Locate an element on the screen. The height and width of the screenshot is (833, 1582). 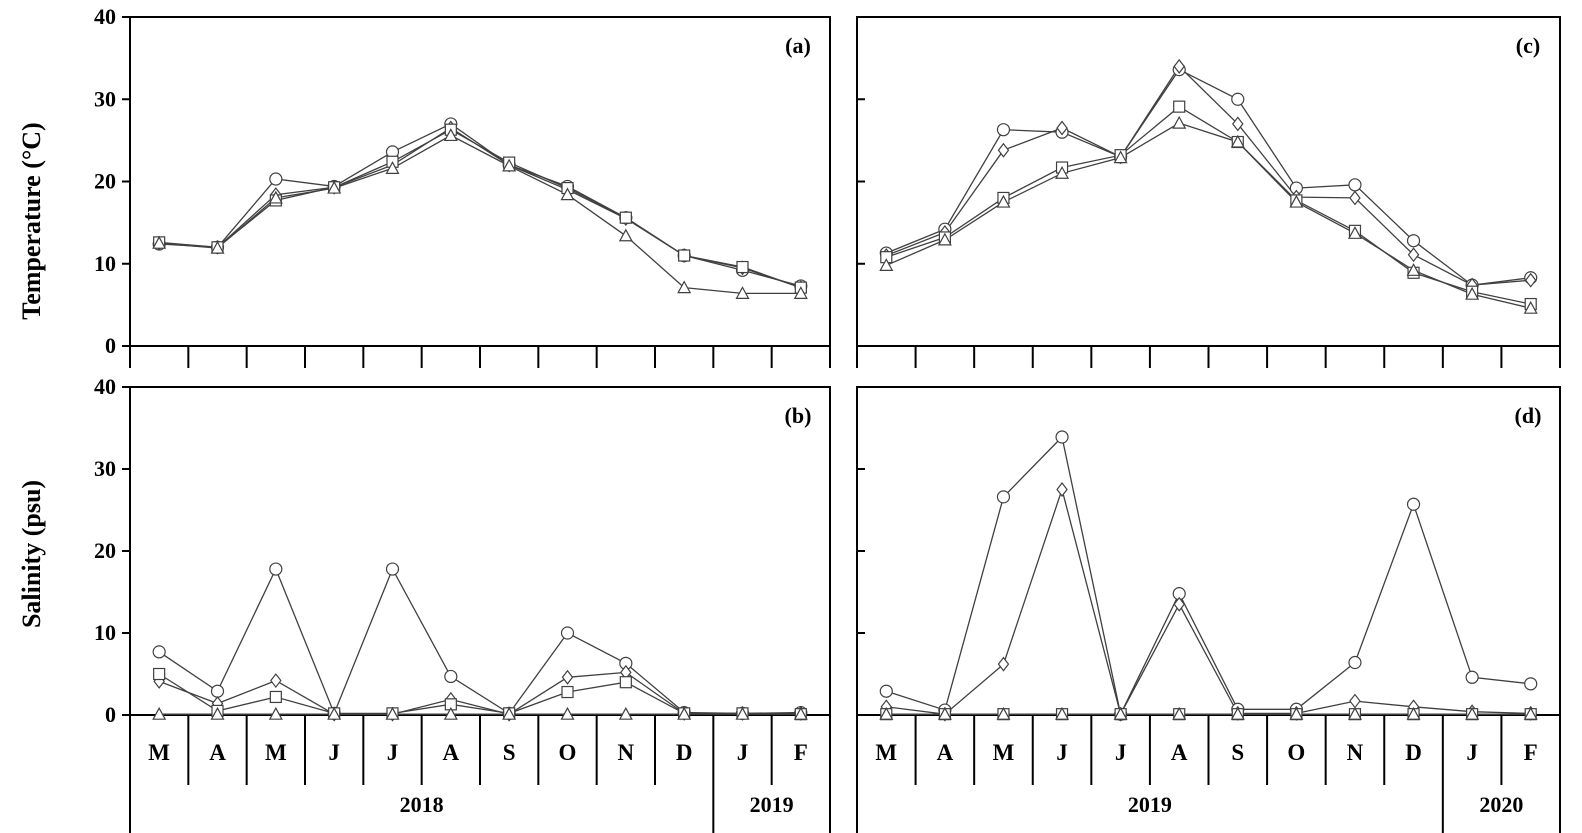
y-axis-title-salinity: Salinity (psu) is located at coordinates (31, 554).